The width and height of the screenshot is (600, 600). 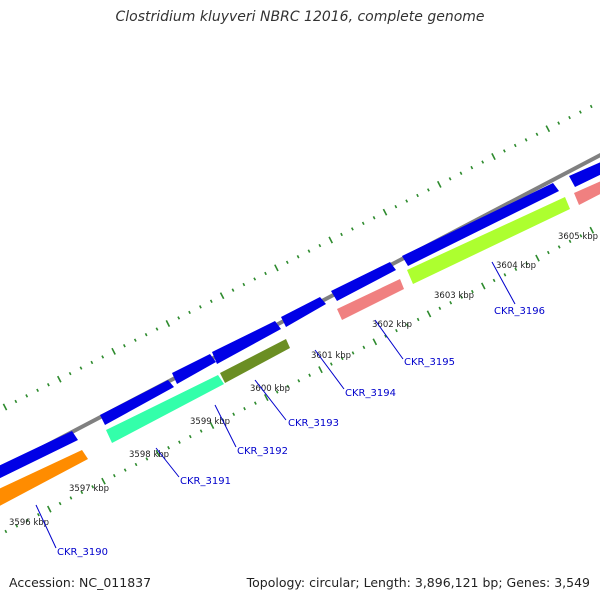 I want to click on gene-label: CKR_3194, so click(x=370, y=393).